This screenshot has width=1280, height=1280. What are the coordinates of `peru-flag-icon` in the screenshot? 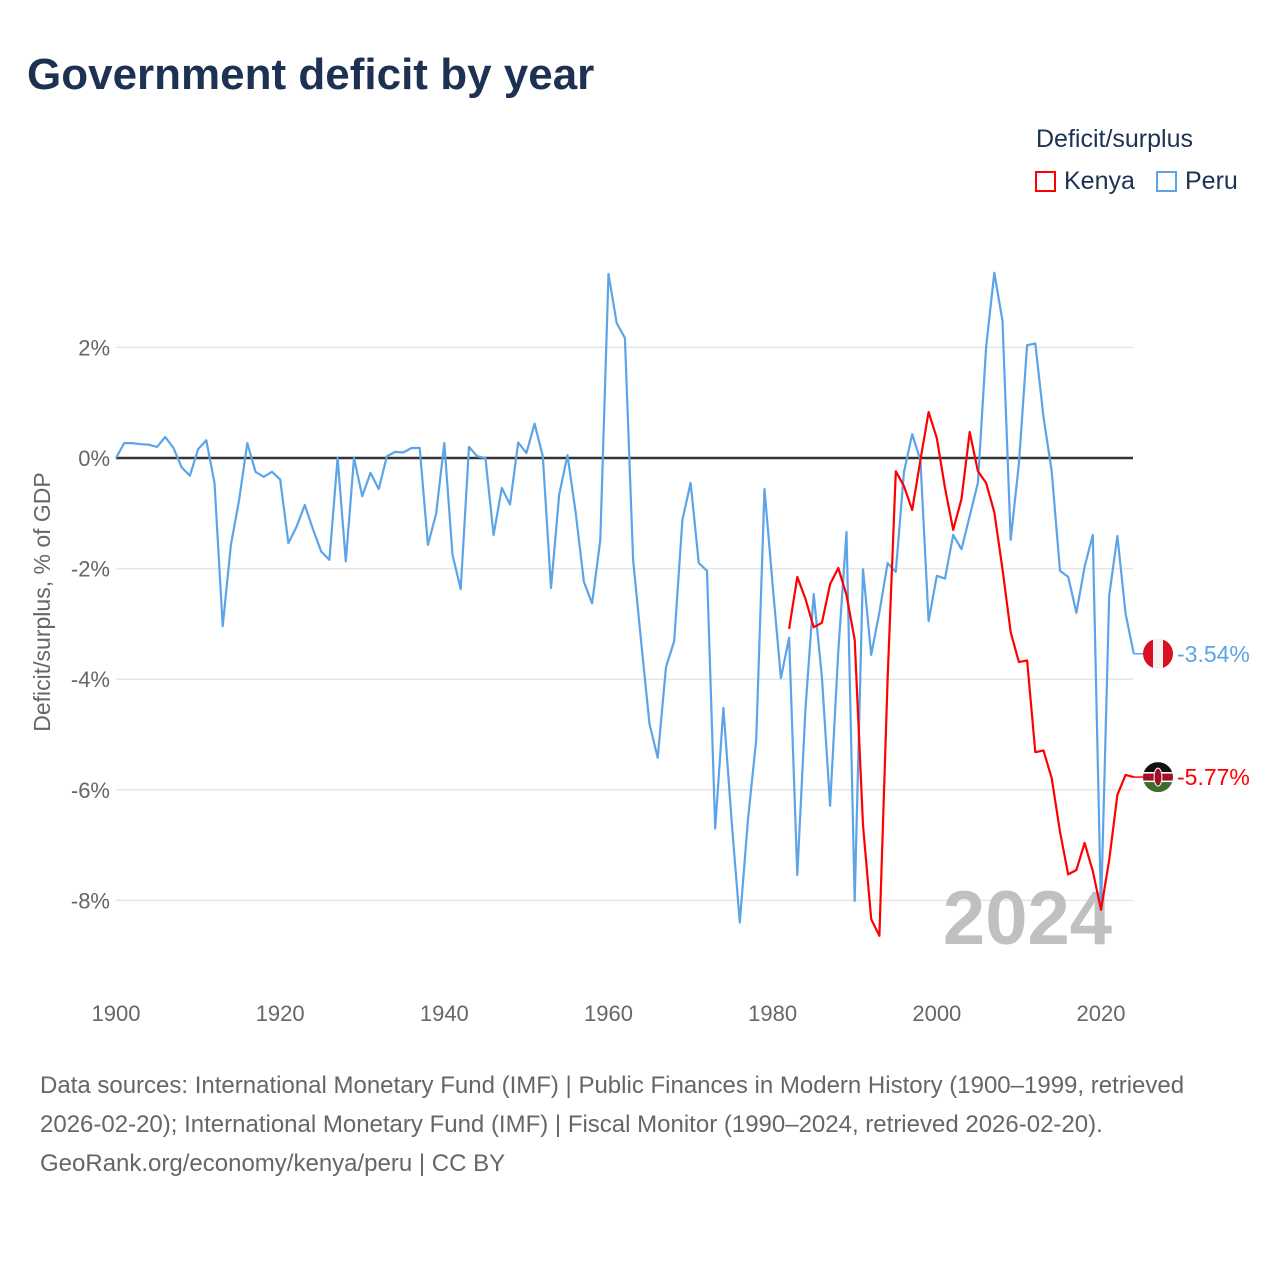 It's located at (1158, 653).